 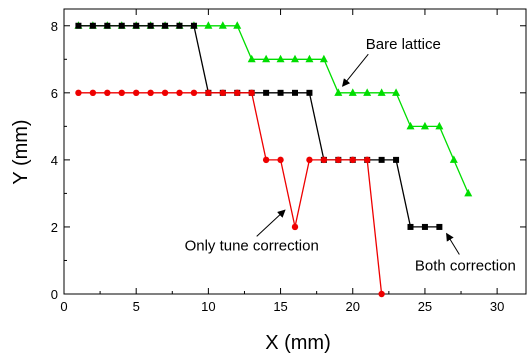 I want to click on annotation-text: Both correction, so click(x=465, y=266).